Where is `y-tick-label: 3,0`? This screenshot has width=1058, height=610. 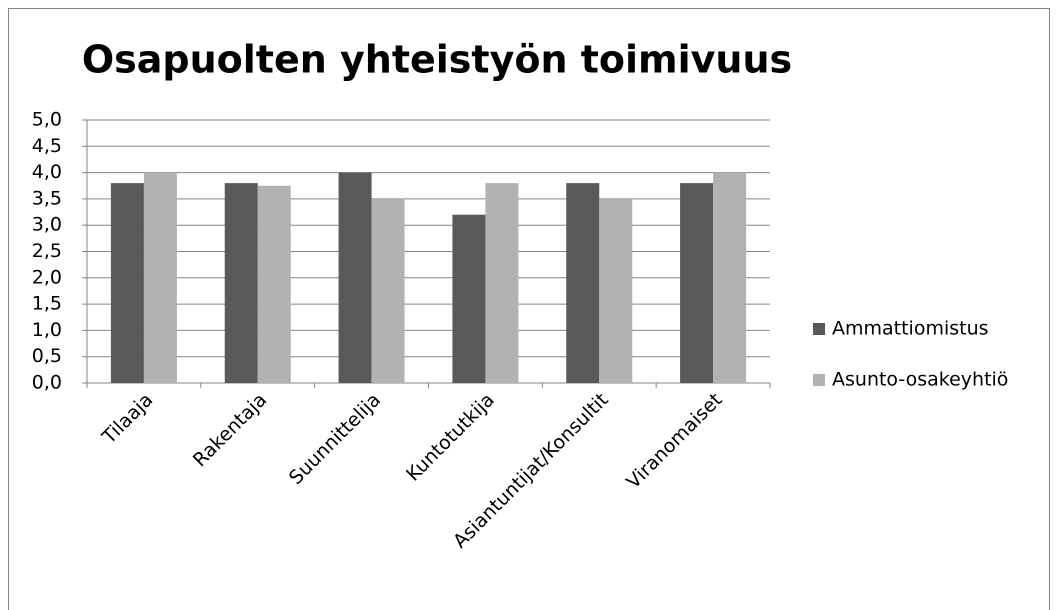 y-tick-label: 3,0 is located at coordinates (47, 225).